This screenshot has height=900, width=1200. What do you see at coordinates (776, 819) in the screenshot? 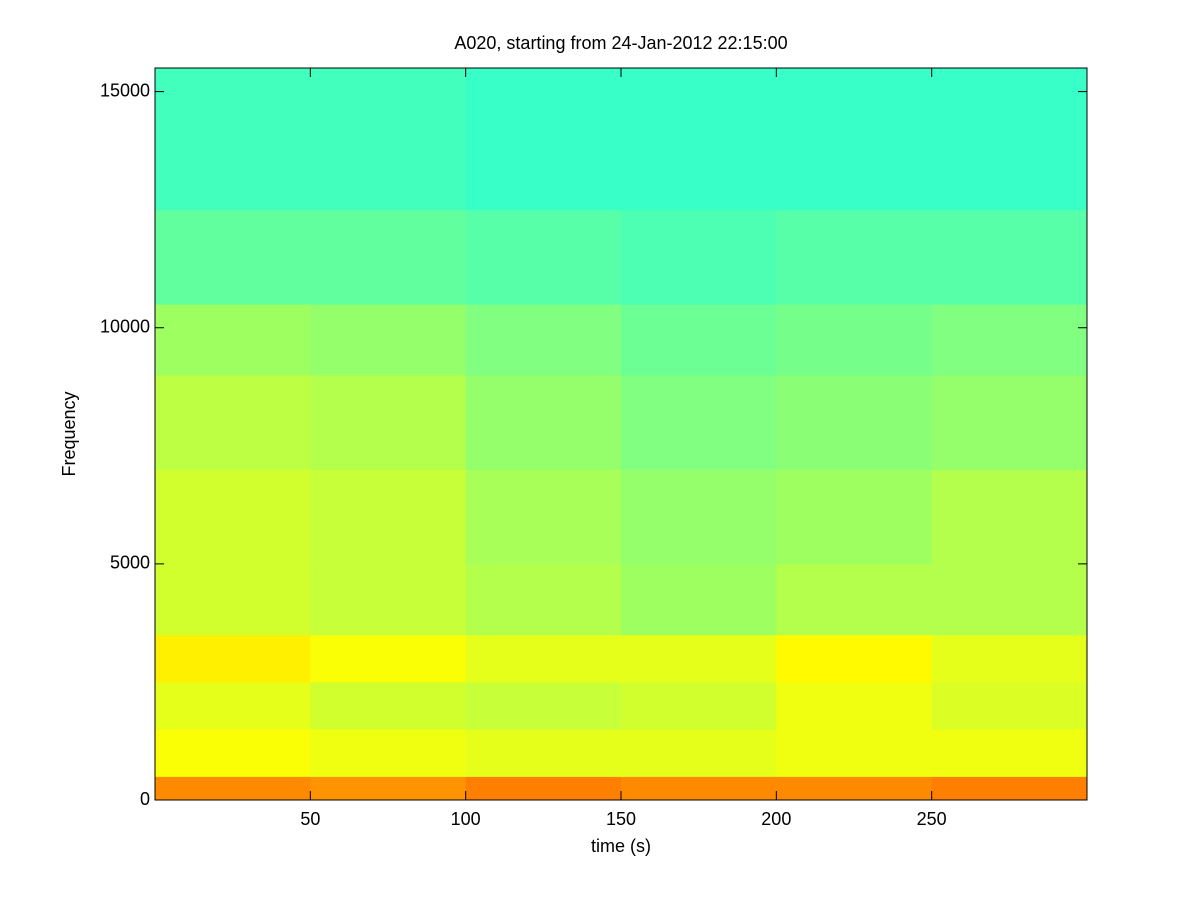
I see `x-tick-label: 200` at bounding box center [776, 819].